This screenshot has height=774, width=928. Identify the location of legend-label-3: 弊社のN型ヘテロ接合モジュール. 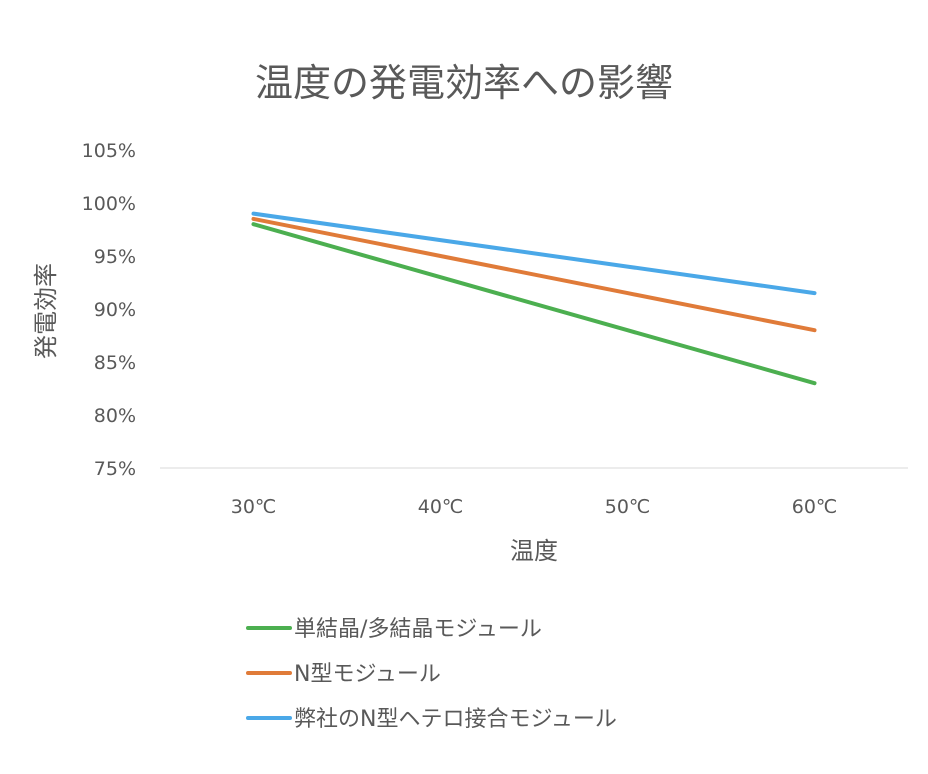
(455, 719).